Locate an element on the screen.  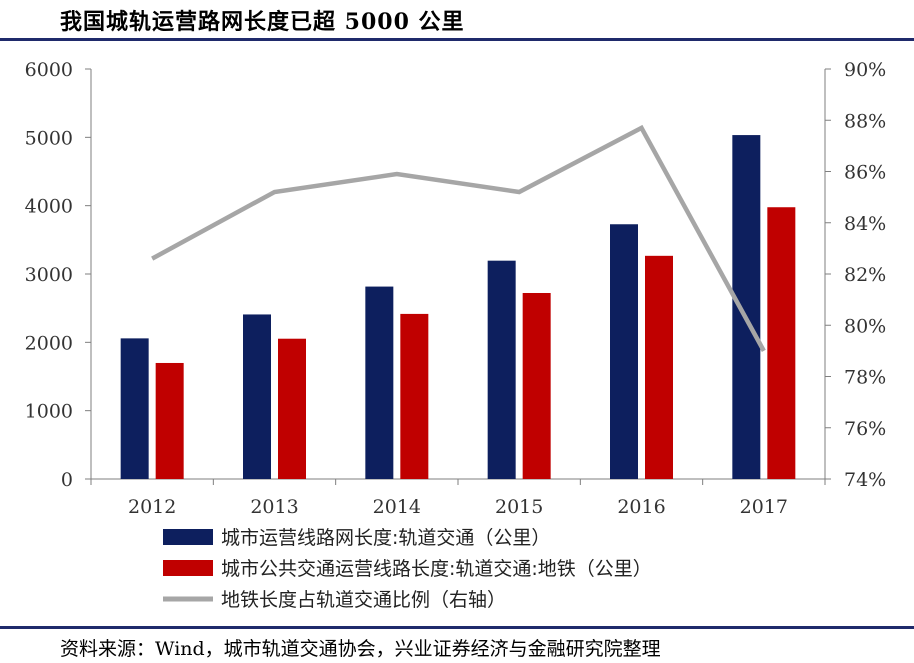
source-rule is located at coordinates (457, 627).